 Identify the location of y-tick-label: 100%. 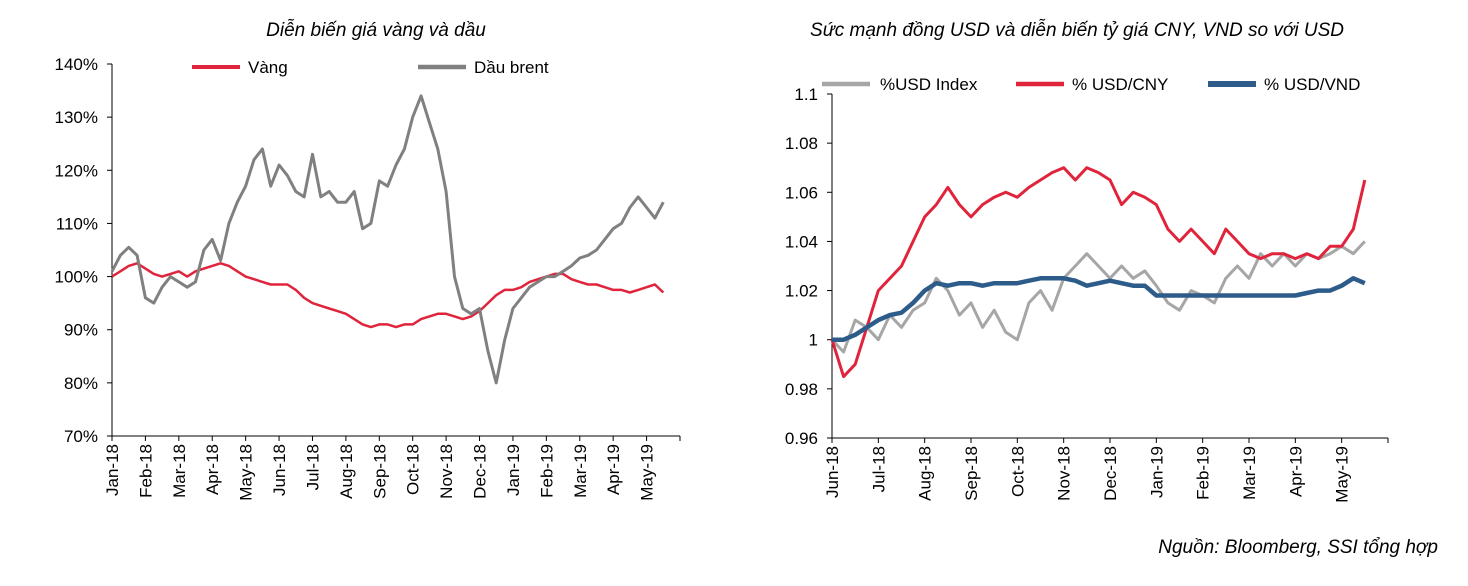
(76, 277).